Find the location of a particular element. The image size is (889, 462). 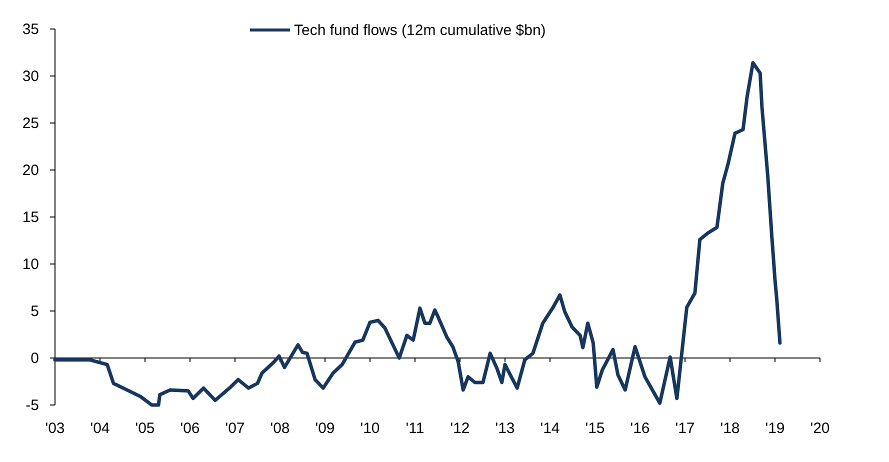

y-tick-label: 5 is located at coordinates (34, 311).